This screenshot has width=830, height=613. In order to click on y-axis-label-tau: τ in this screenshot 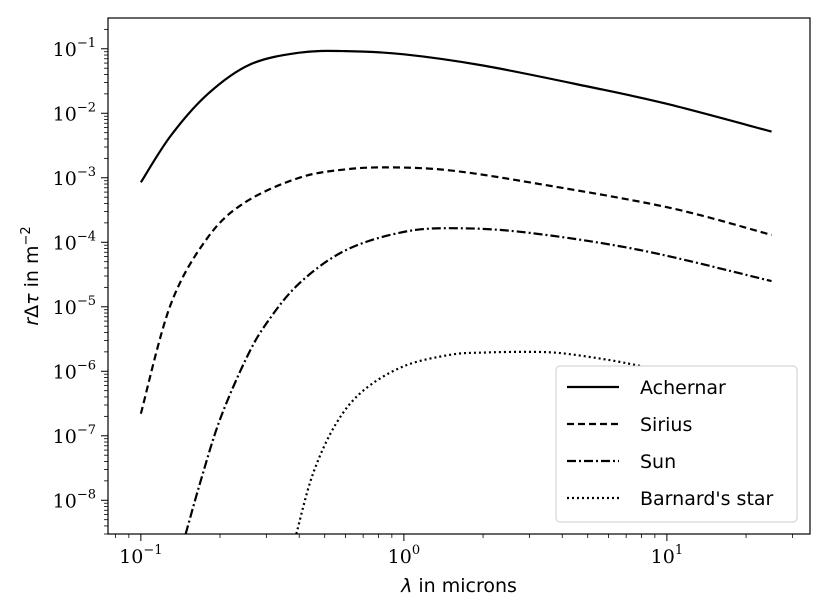, I will do `click(32, 299)`.